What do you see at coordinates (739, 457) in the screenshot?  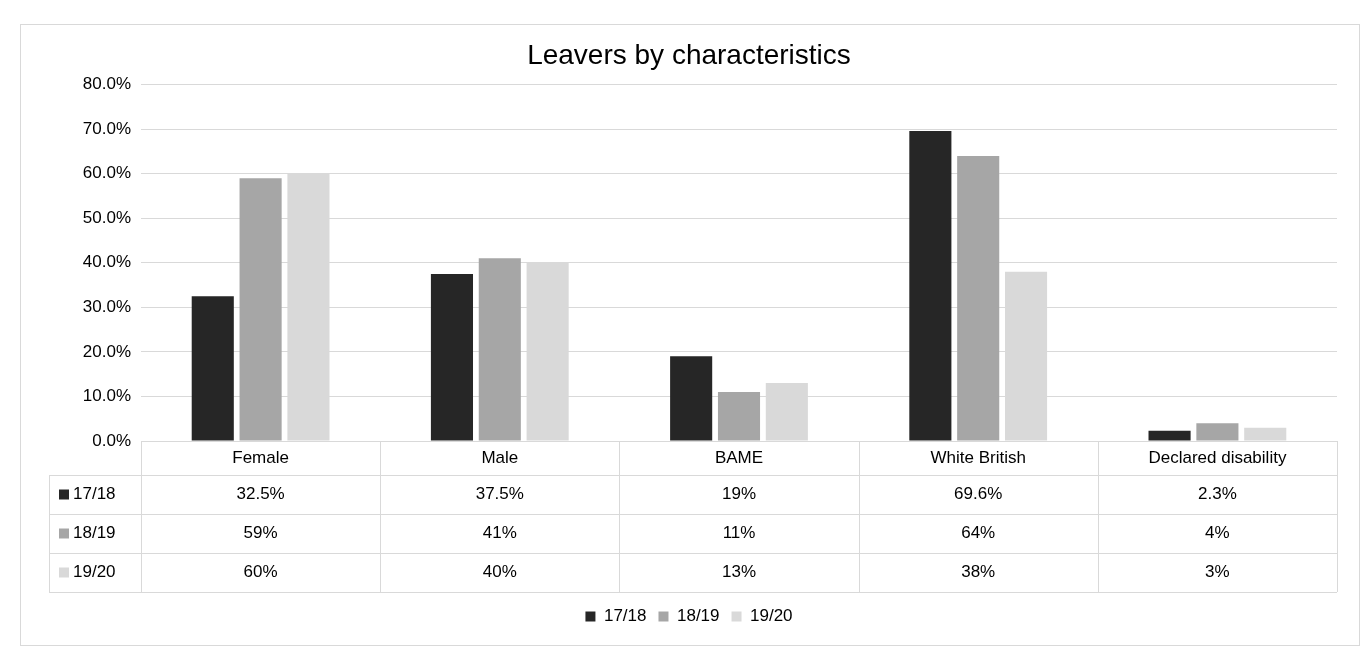 I see `x-tick-label: BAME` at bounding box center [739, 457].